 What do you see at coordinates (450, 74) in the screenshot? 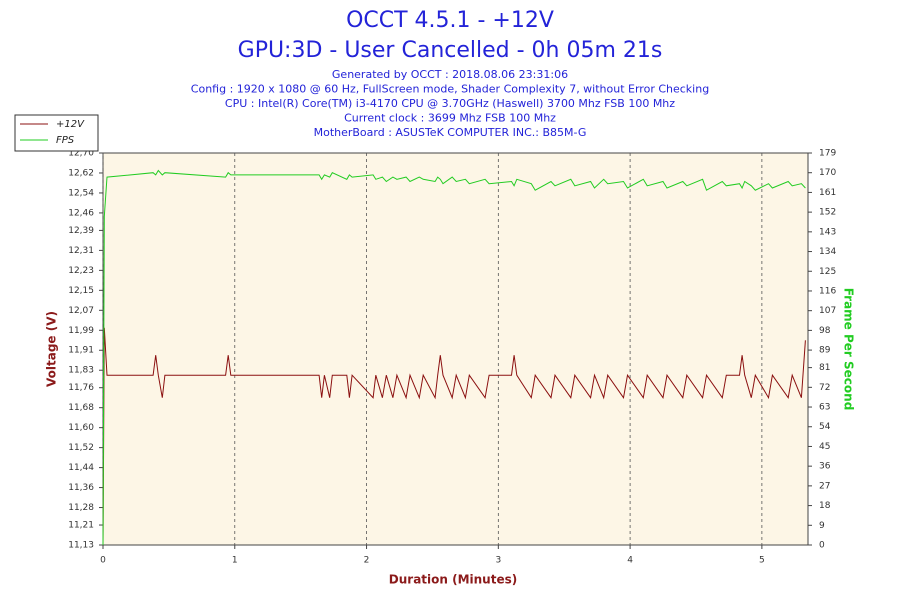
I see `subtitle: Generated by OCCT : 2018.08.06 23:31:06` at bounding box center [450, 74].